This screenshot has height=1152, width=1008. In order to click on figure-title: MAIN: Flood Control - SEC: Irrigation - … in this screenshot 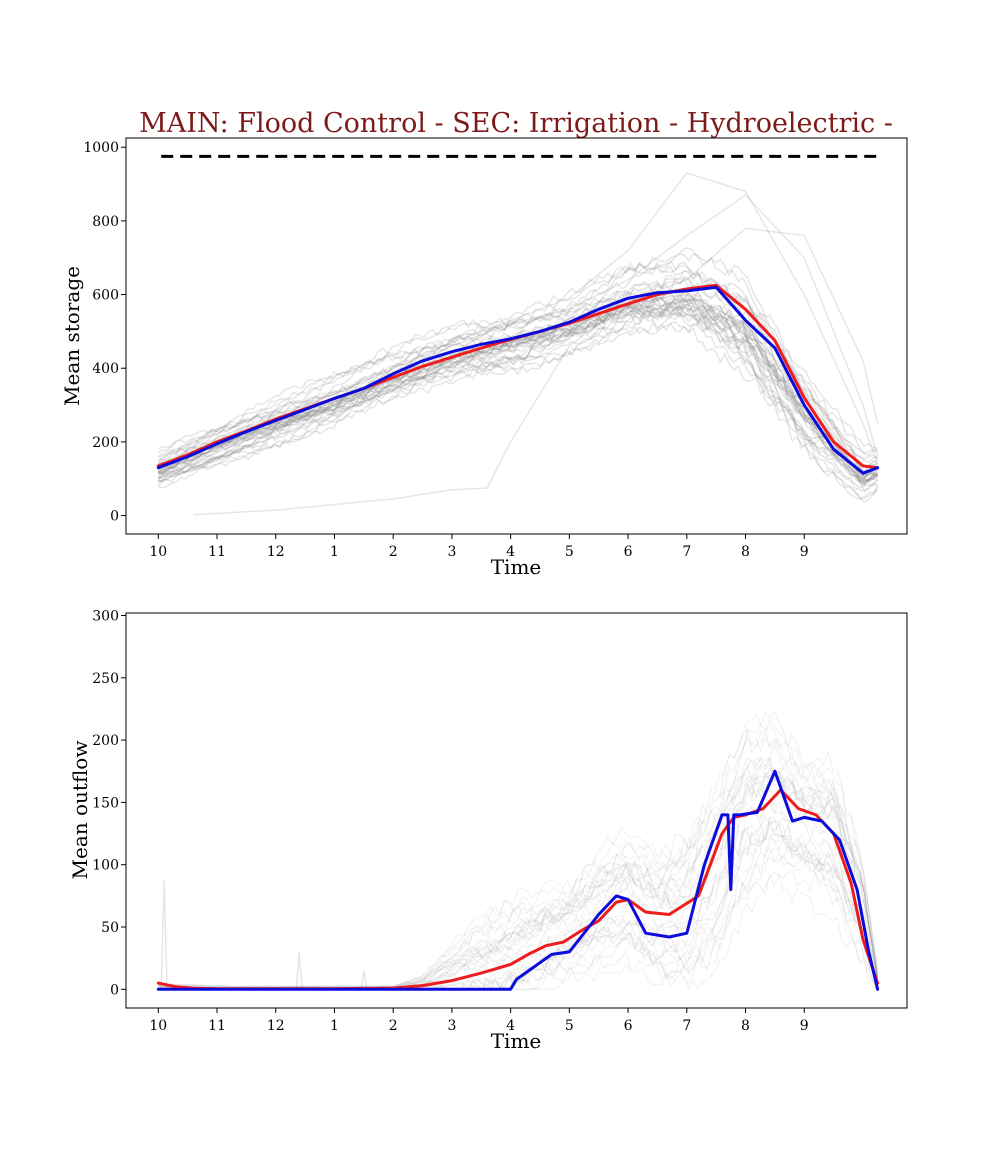, I will do `click(516, 123)`.